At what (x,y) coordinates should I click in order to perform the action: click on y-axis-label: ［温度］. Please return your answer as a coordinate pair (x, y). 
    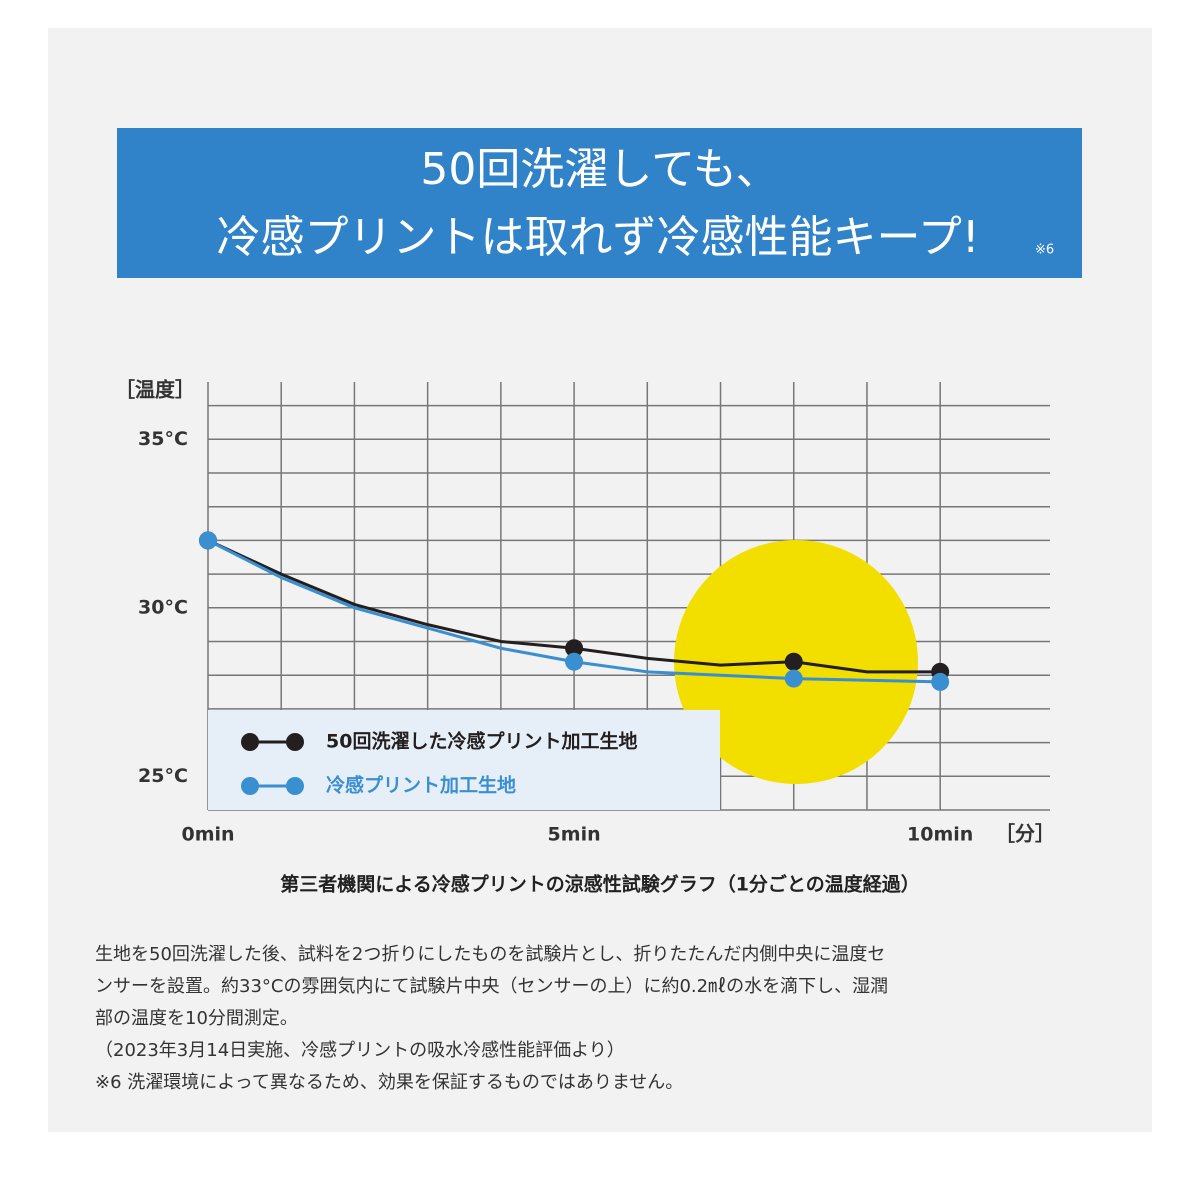
    Looking at the image, I should click on (155, 390).